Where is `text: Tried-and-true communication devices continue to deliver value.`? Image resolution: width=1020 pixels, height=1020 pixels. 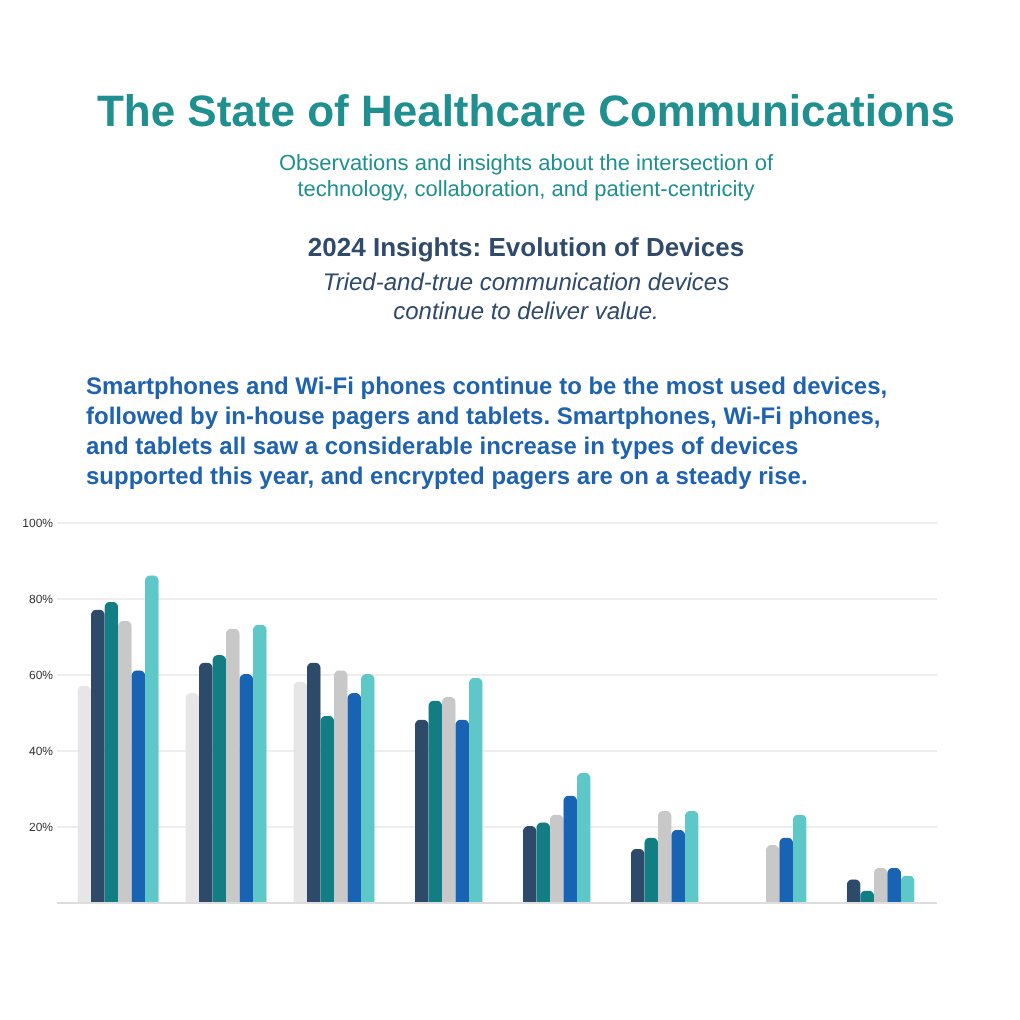
text: Tried-and-true communication devices continue to deliver value. is located at coordinates (526, 296).